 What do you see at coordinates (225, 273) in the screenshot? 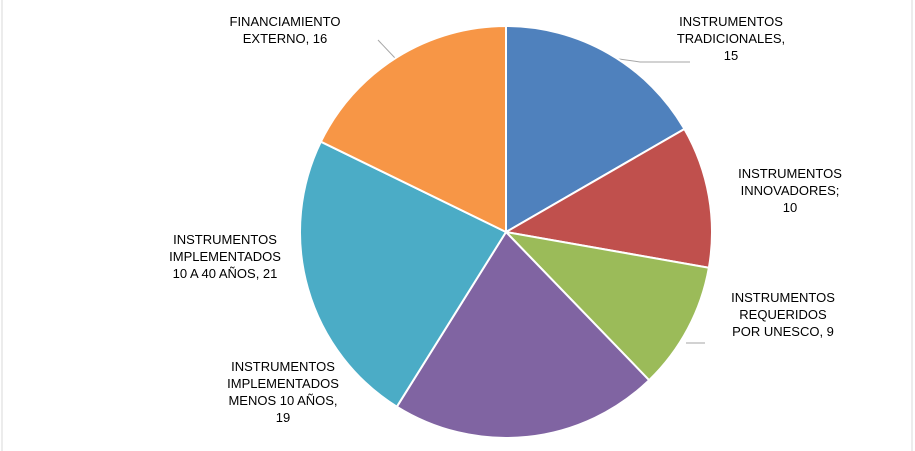
I see `data-label-line: 10 A 40 AÑOS, 21` at bounding box center [225, 273].